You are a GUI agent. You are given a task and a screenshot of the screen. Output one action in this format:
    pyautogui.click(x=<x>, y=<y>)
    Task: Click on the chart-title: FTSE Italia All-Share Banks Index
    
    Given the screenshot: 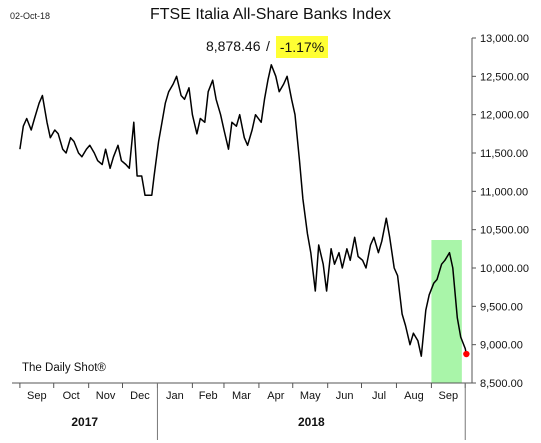 What is the action you would take?
    pyautogui.click(x=270, y=14)
    